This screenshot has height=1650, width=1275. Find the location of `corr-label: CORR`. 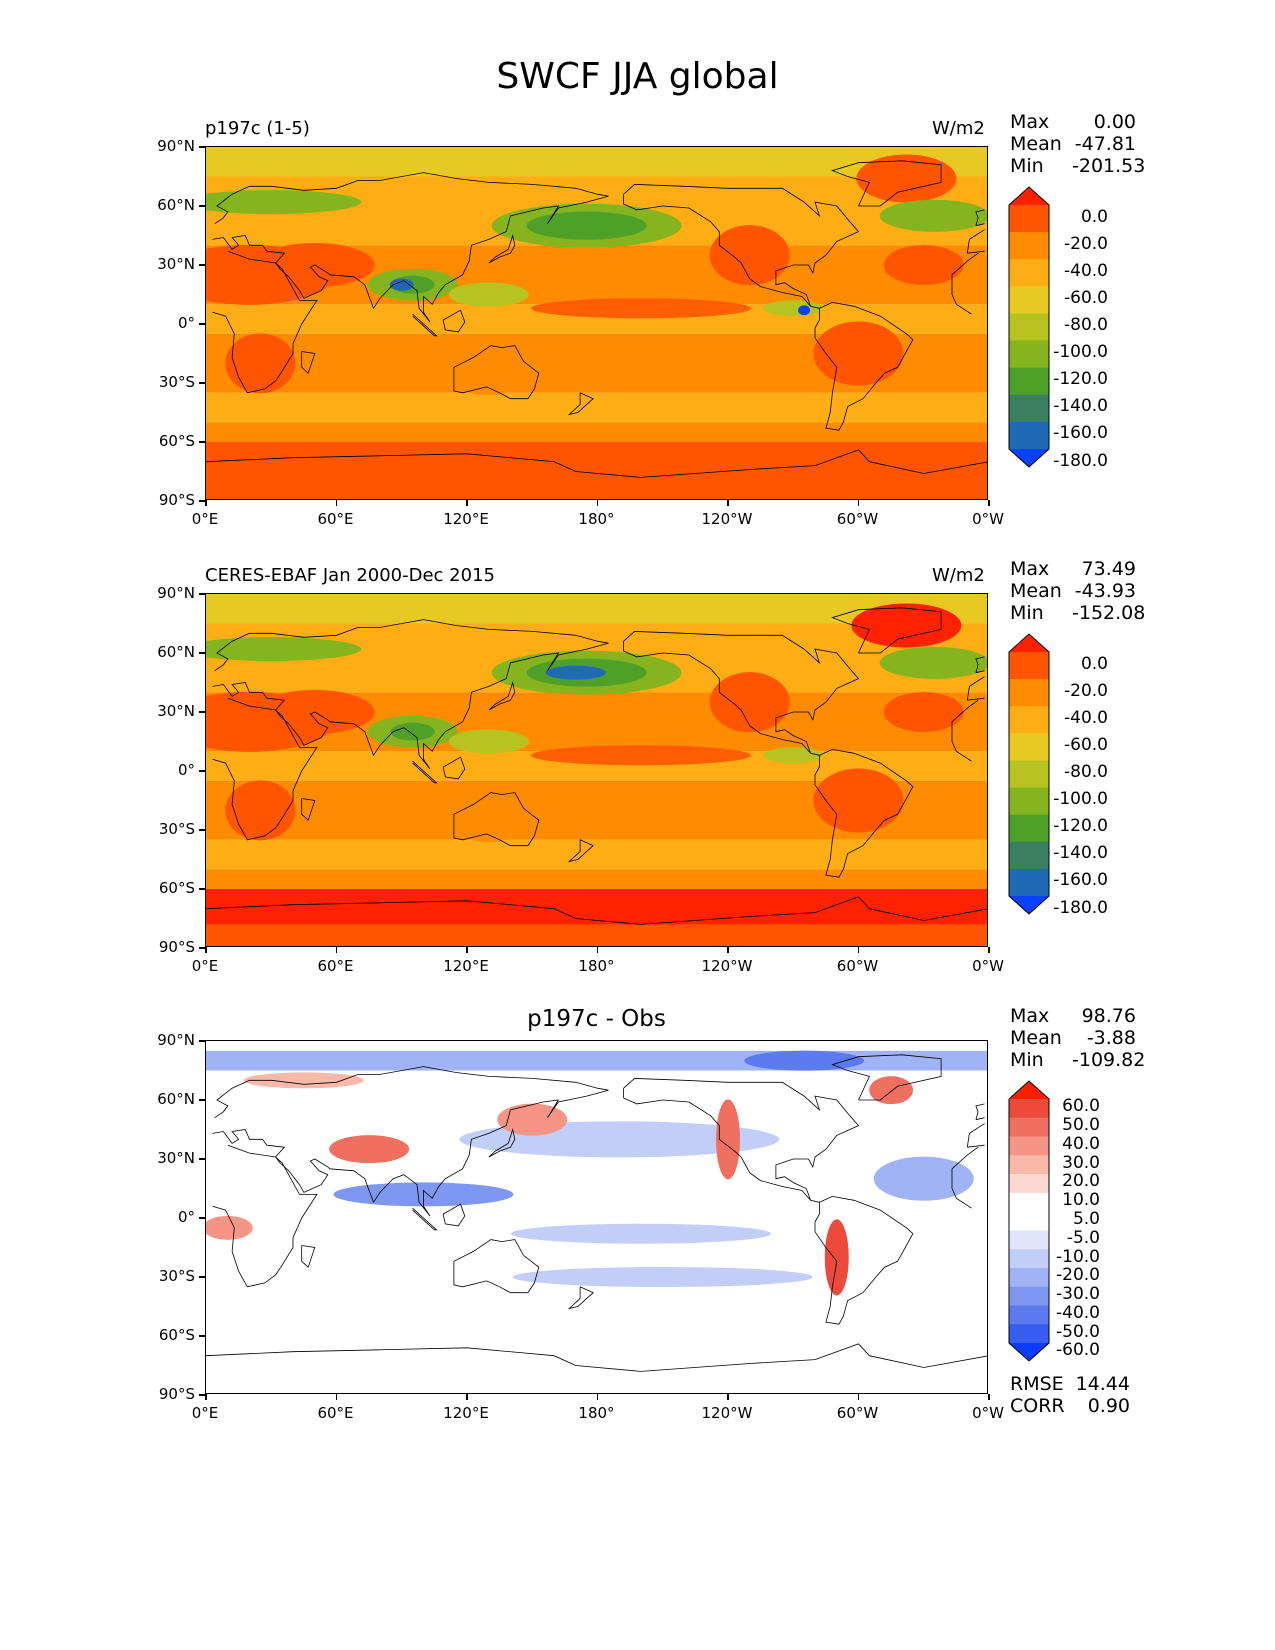

corr-label: CORR is located at coordinates (1037, 1406).